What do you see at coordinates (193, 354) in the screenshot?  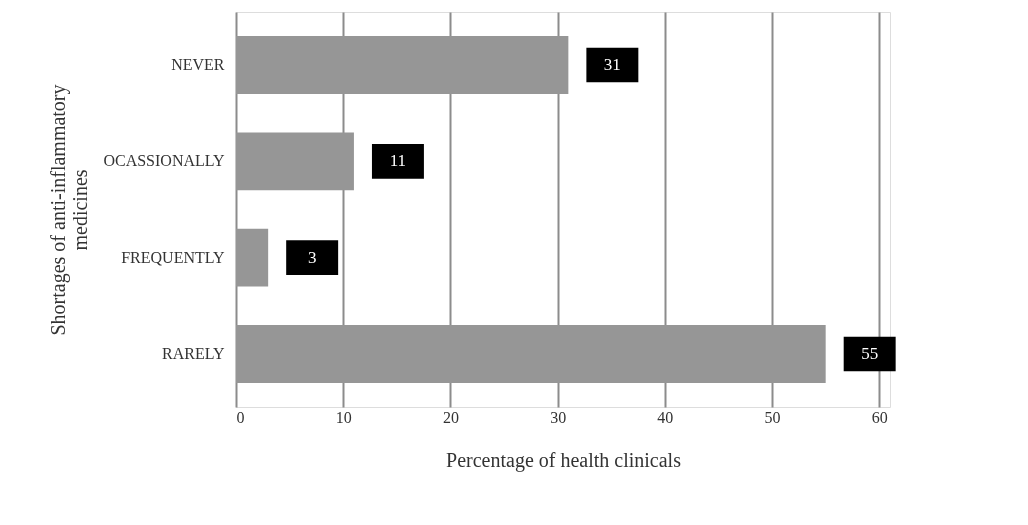 I see `y-tick-label: RARELY` at bounding box center [193, 354].